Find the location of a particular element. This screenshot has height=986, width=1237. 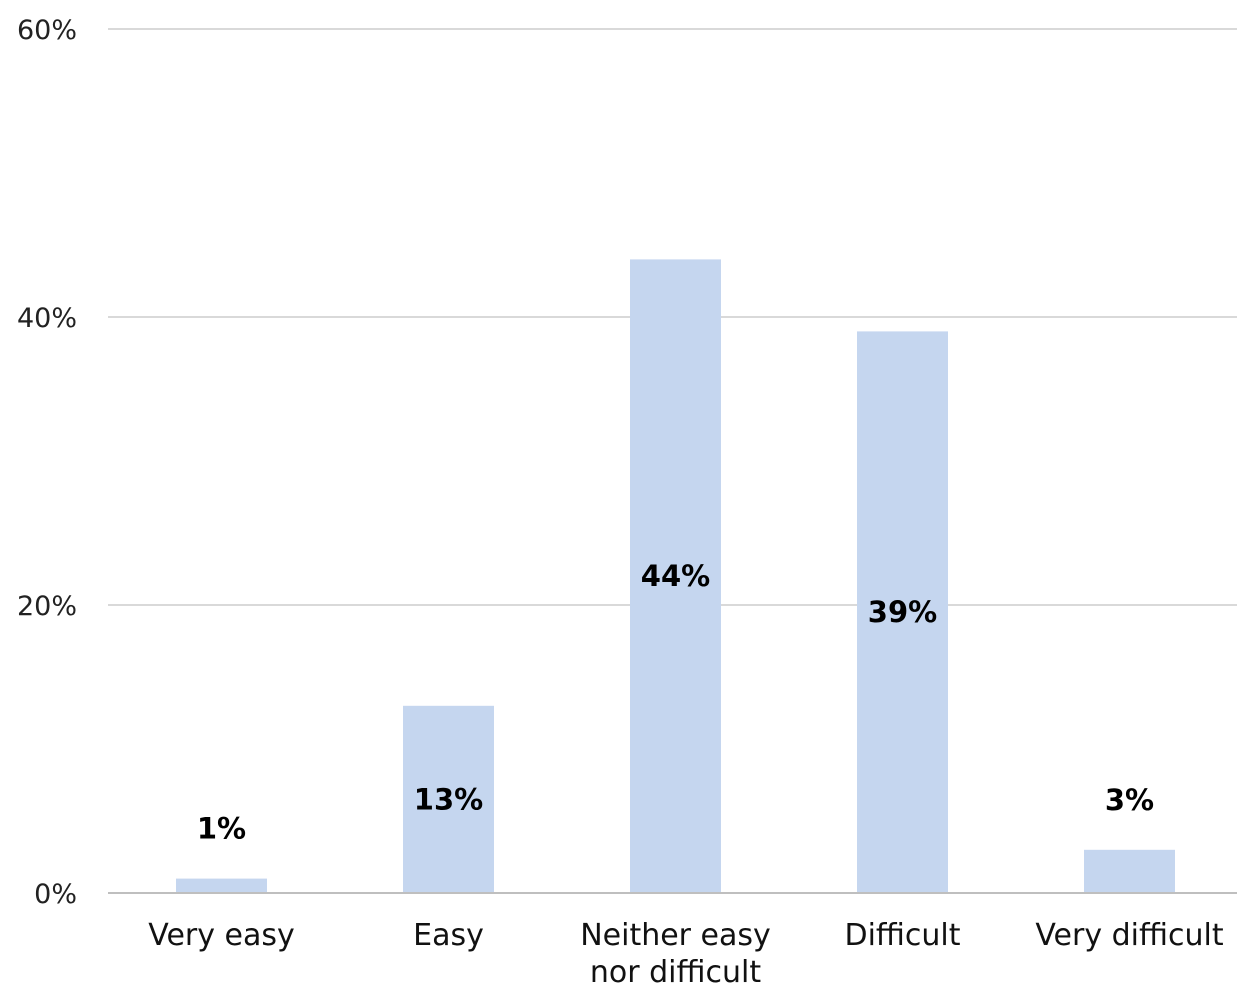

x-category-label: Neither easy nor difficult is located at coordinates (675, 952).